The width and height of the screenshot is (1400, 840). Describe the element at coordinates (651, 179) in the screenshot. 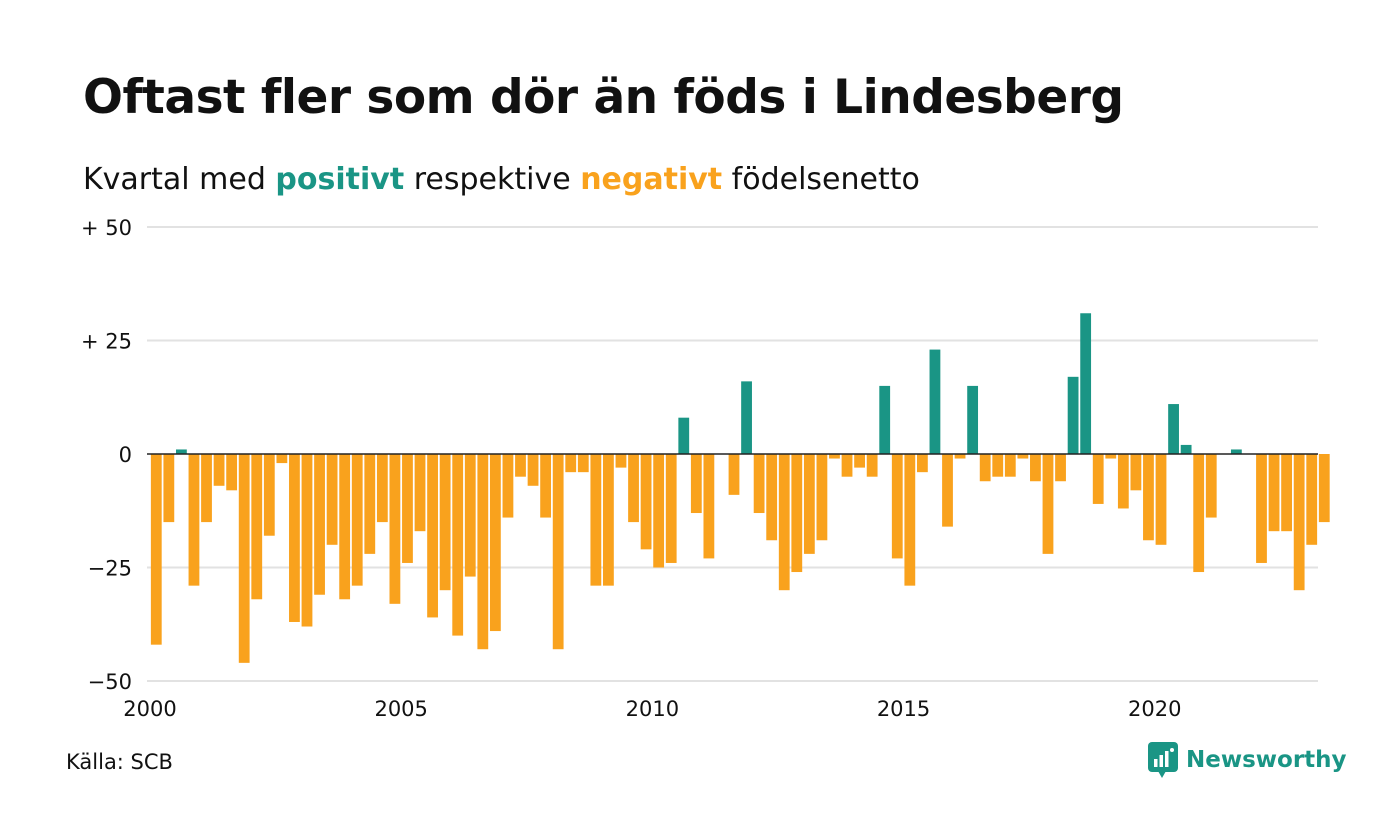

I see `subtitle-negative-label: negativt` at that location.